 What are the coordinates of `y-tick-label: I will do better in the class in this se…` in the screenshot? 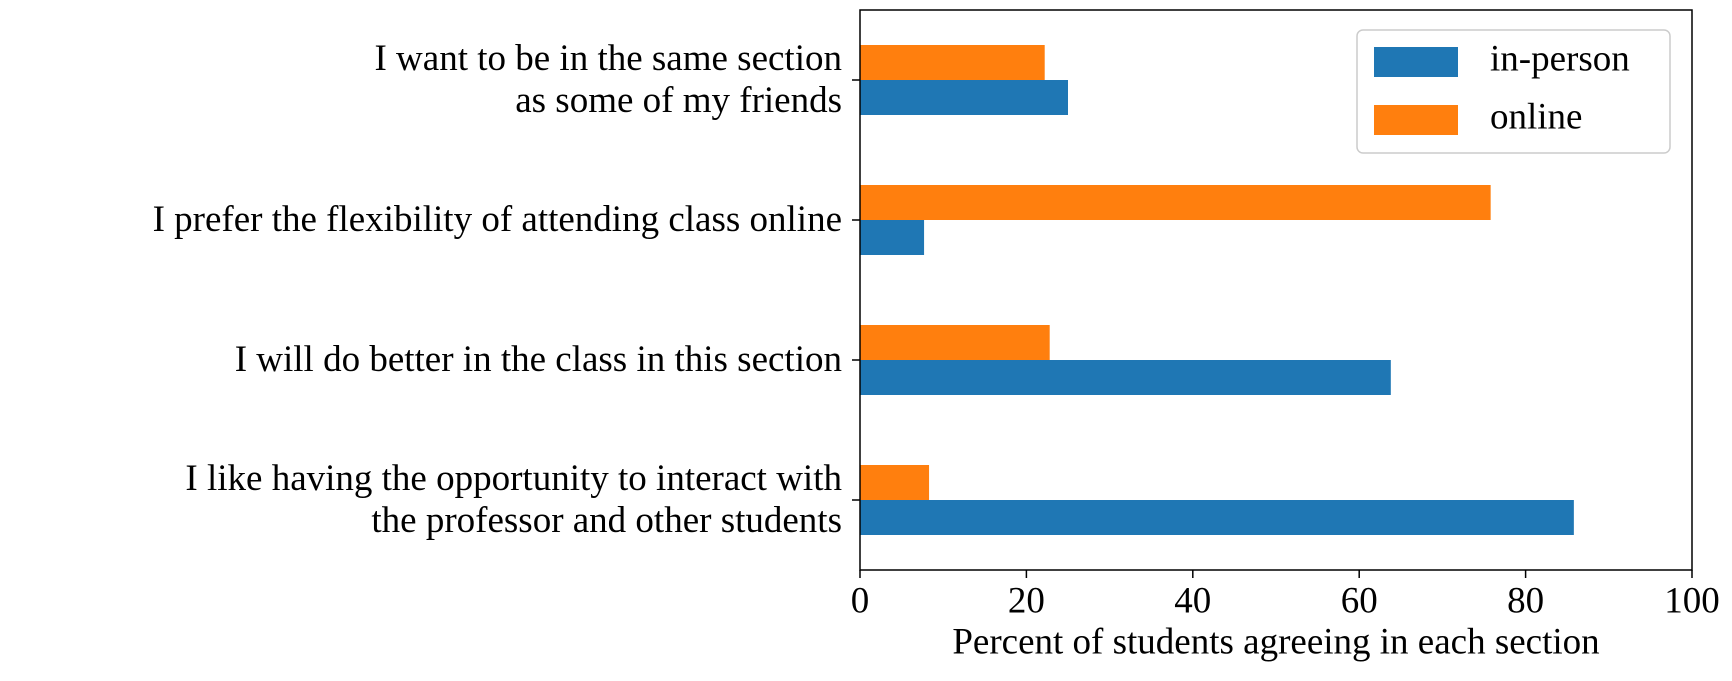 It's located at (538, 359).